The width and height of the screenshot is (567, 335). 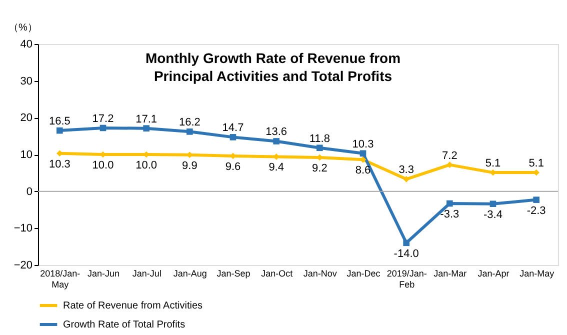 I want to click on x-tick-label: 2019/Jan-Feb, so click(x=406, y=279).